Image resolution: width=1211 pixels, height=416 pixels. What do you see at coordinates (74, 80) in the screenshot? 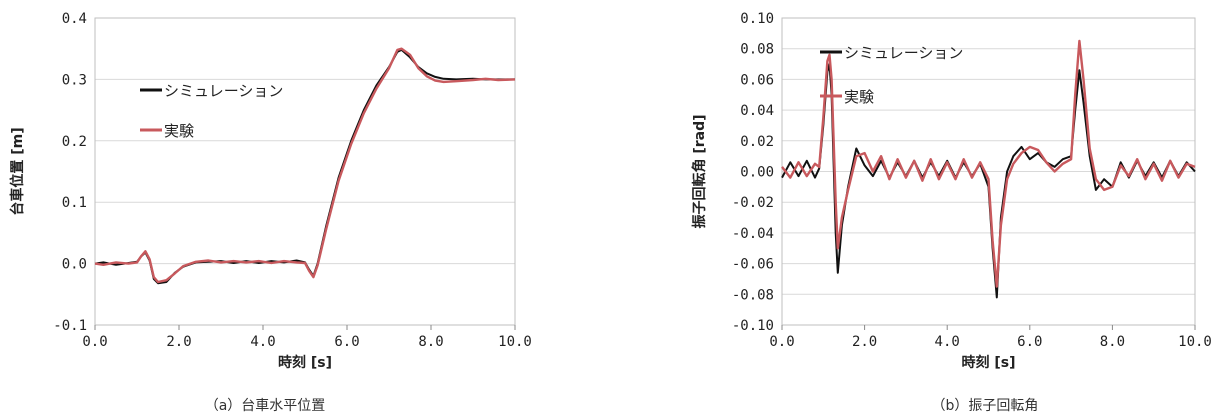
I see `y-tick-label: 0.3` at bounding box center [74, 80].